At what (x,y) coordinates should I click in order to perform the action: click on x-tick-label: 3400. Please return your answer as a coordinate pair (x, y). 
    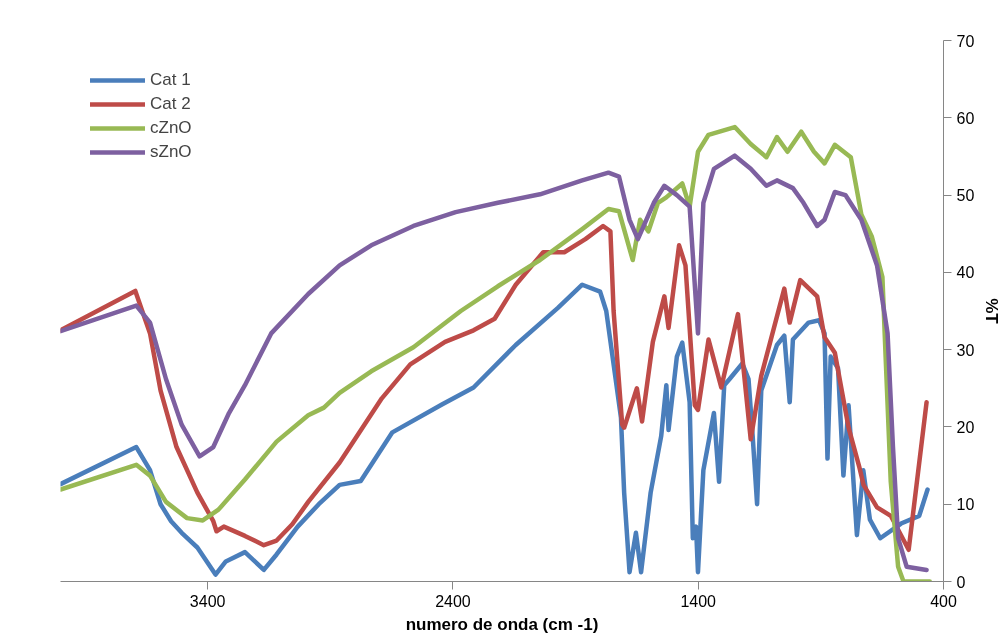
    Looking at the image, I should click on (207, 601).